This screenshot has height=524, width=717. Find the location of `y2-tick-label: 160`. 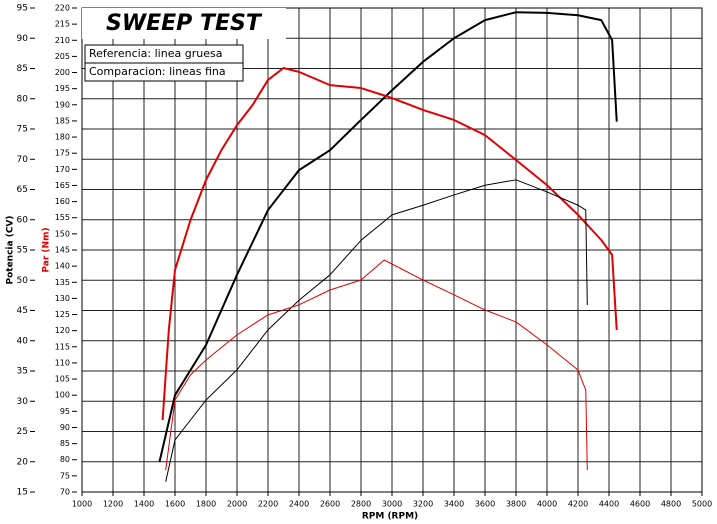

y2-tick-label: 160 is located at coordinates (62, 201).